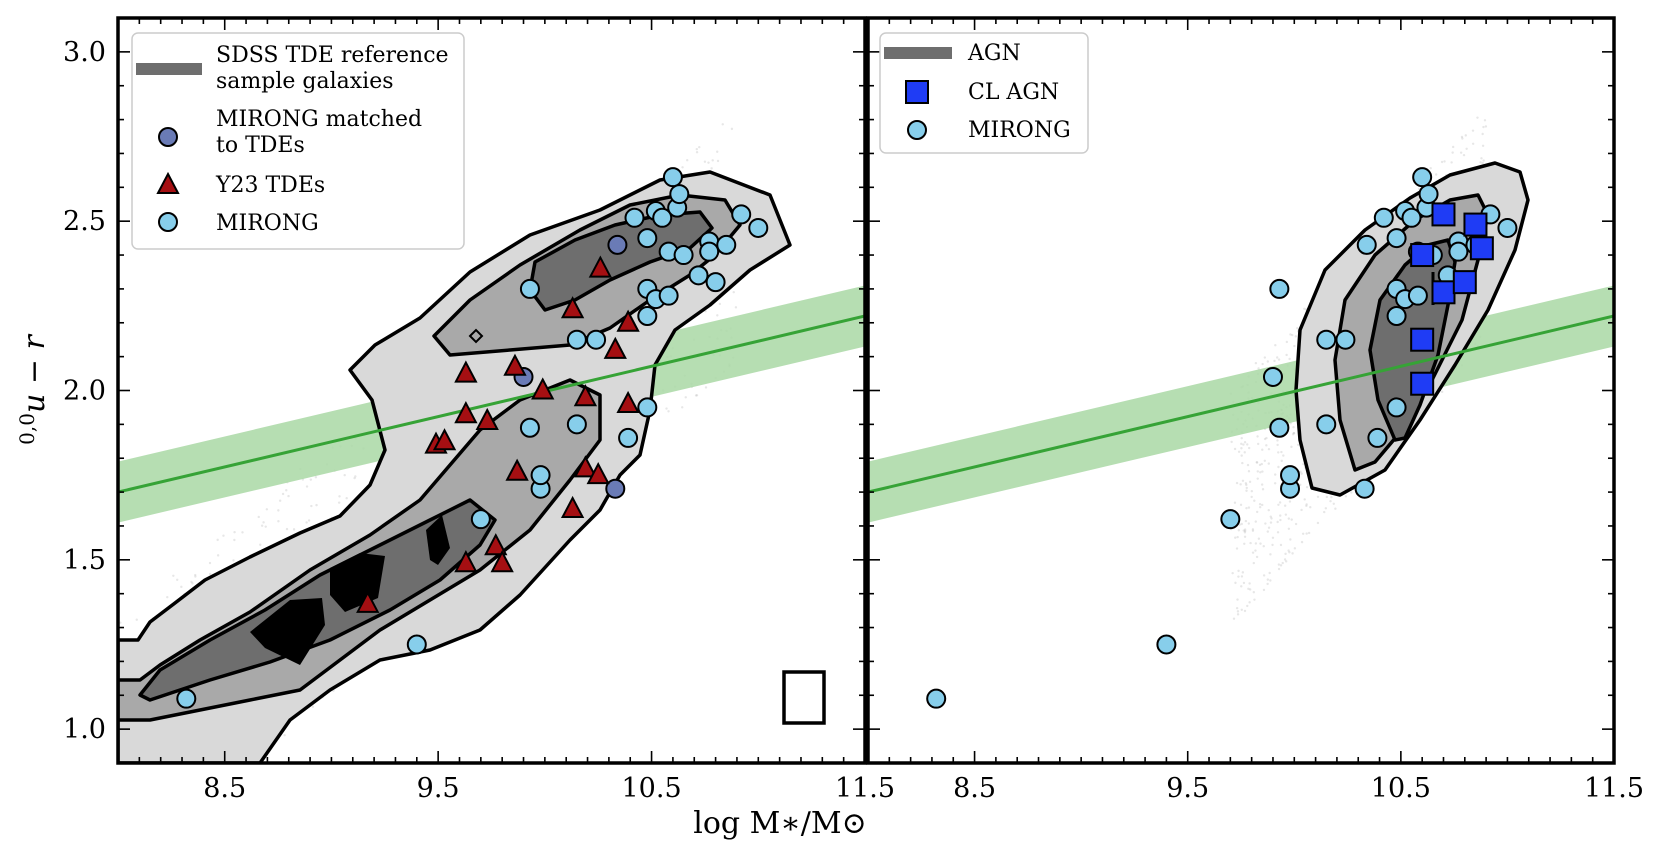 The image size is (1659, 859). Describe the element at coordinates (298, 141) in the screenshot. I see `left-legend-frame` at that location.